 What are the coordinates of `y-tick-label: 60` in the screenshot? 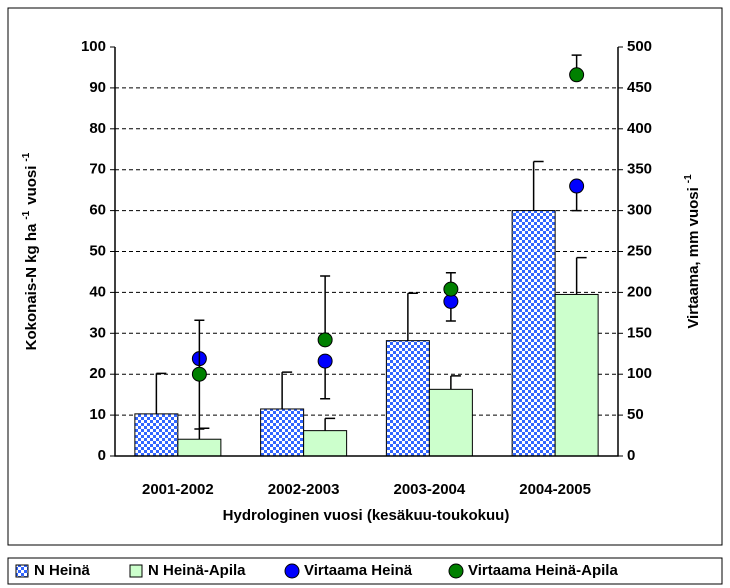 It's located at (97, 210).